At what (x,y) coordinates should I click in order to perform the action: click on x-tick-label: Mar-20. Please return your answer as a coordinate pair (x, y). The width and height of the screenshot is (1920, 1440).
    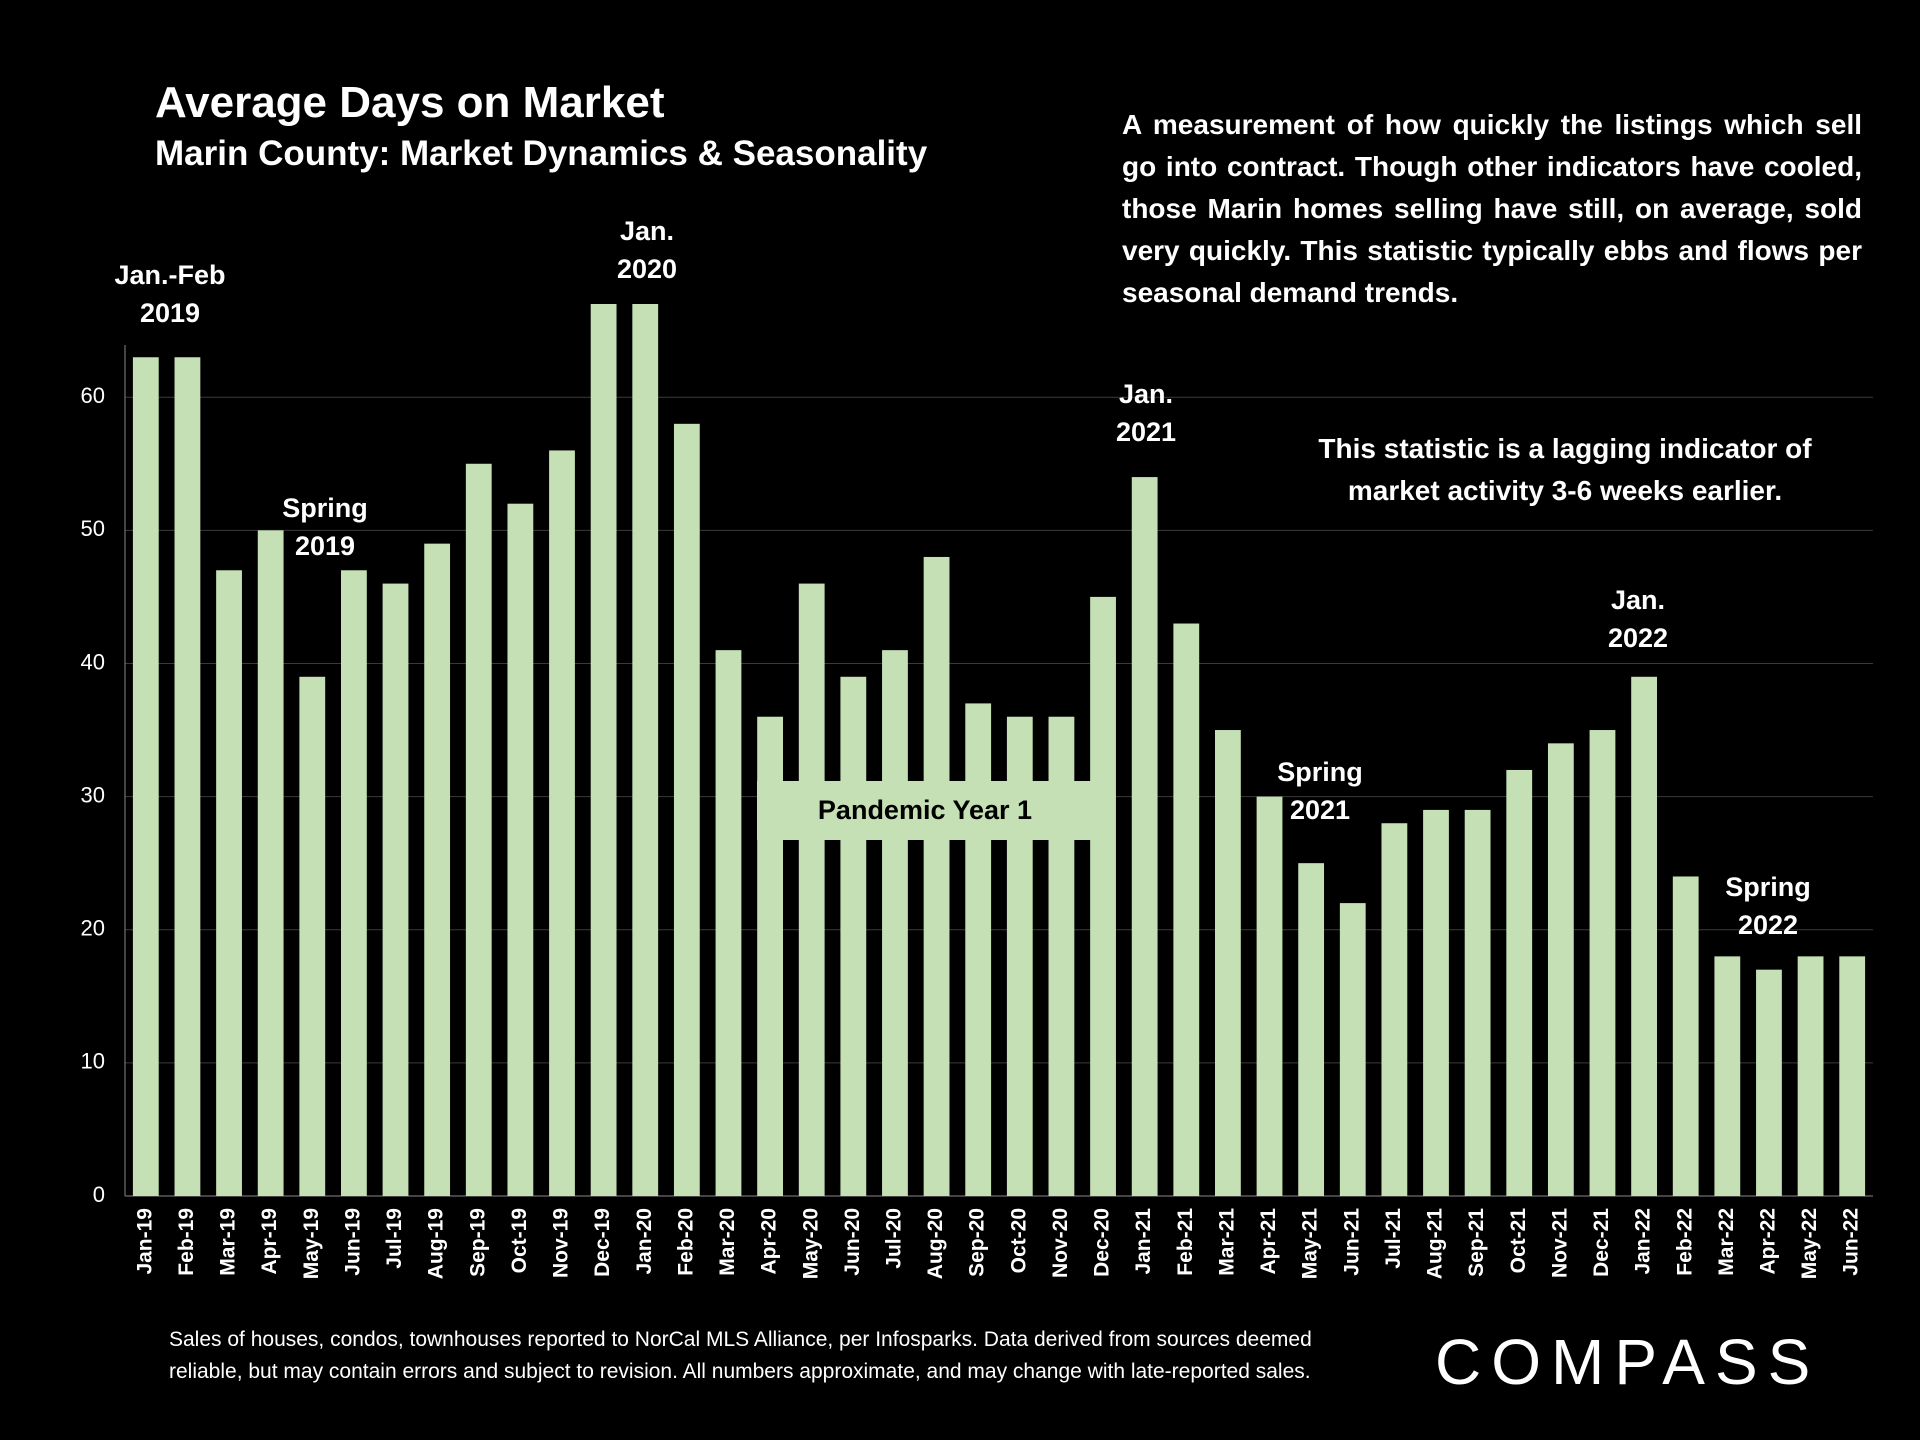
    Looking at the image, I should click on (727, 1242).